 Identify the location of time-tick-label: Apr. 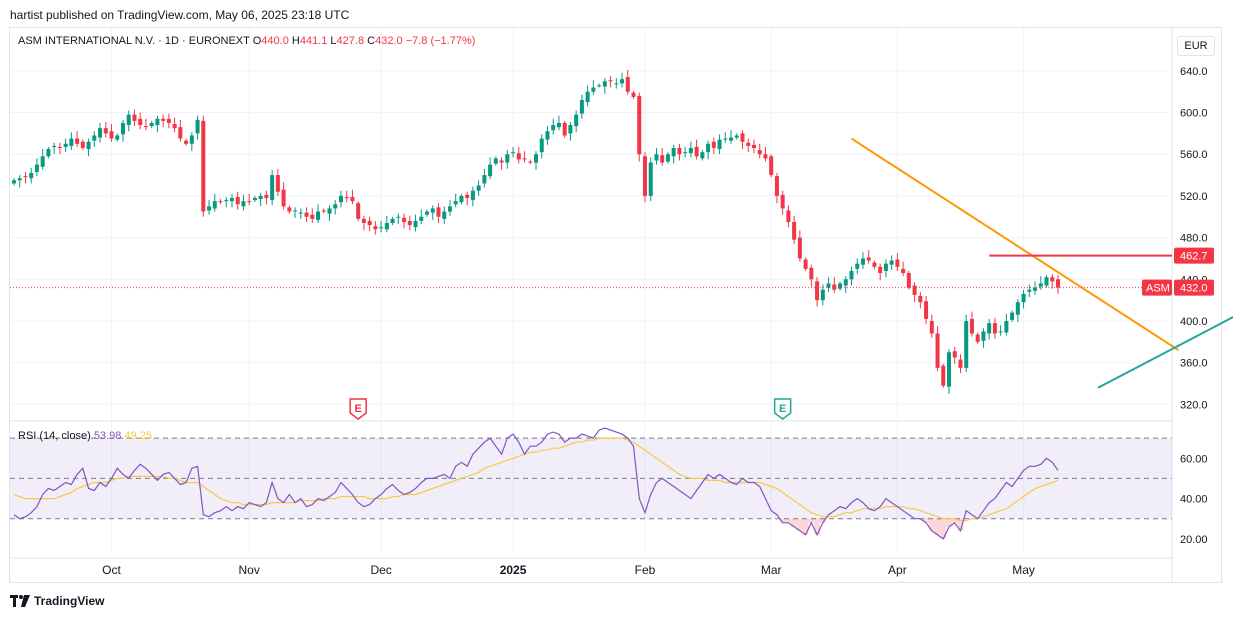
(897, 570).